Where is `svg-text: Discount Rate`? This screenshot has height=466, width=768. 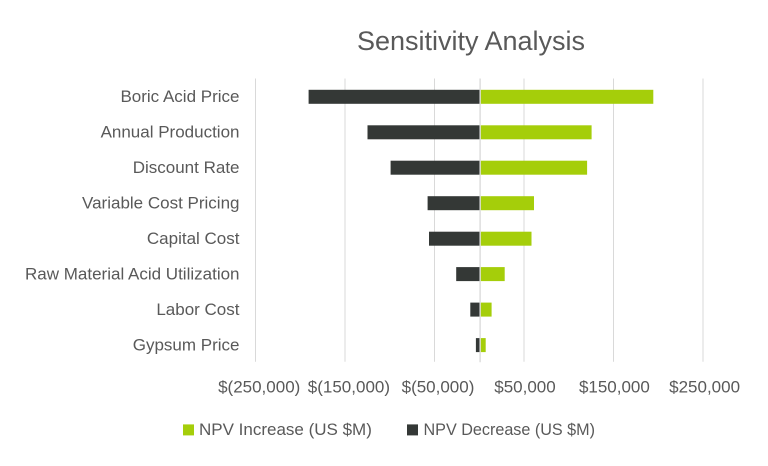 svg-text: Discount Rate is located at coordinates (186, 167).